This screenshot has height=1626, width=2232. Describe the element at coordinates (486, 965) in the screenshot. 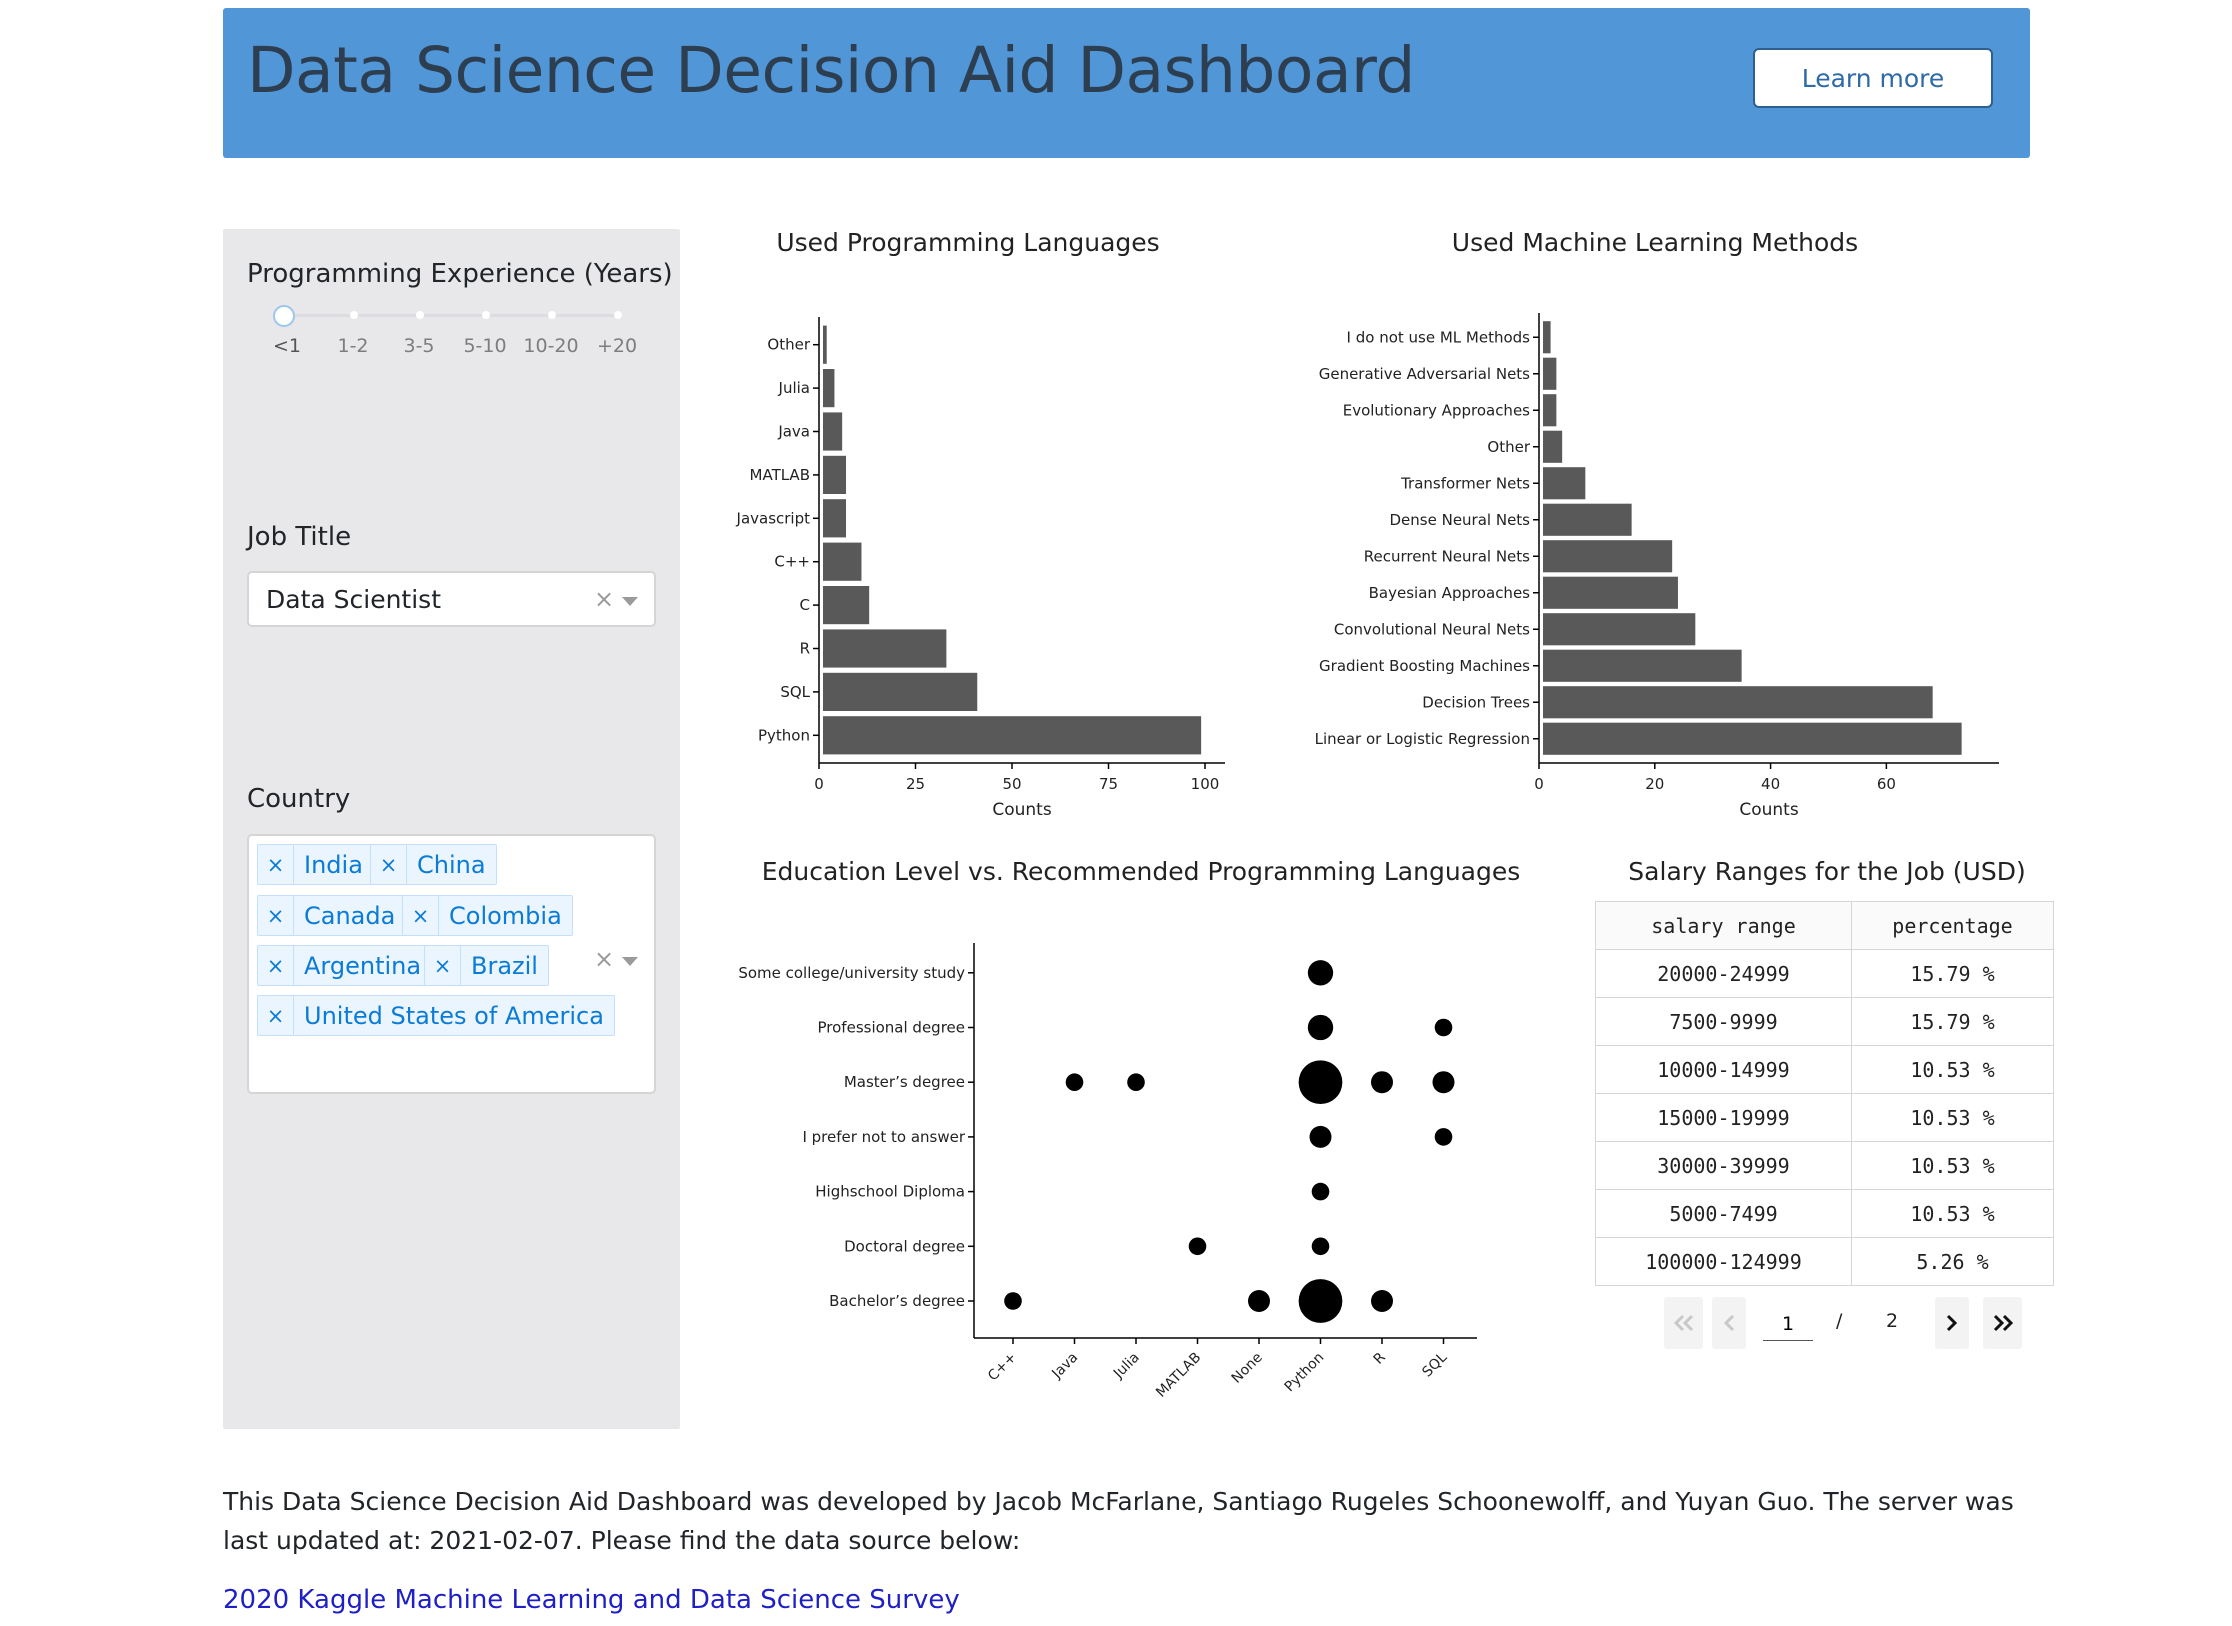

I see `country-tag: × Brazil` at that location.